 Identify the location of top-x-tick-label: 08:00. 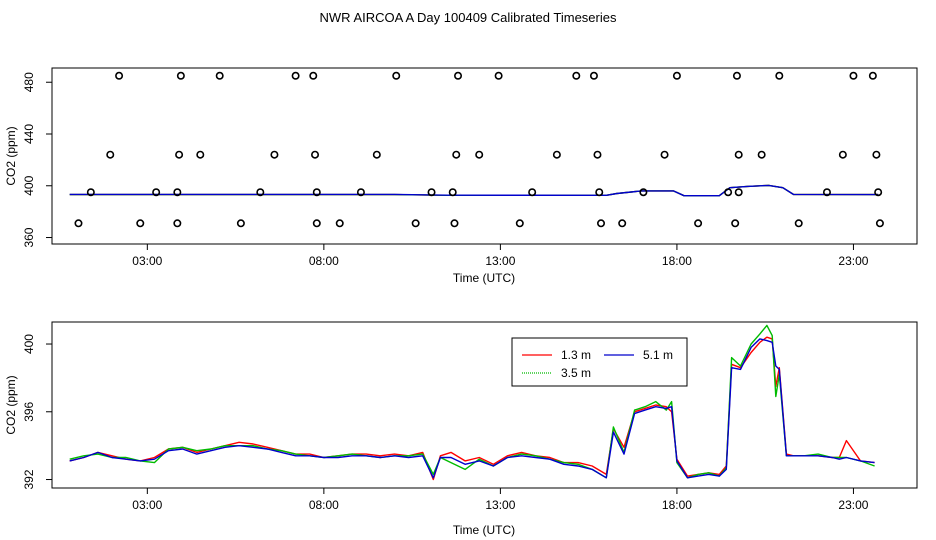
(324, 261).